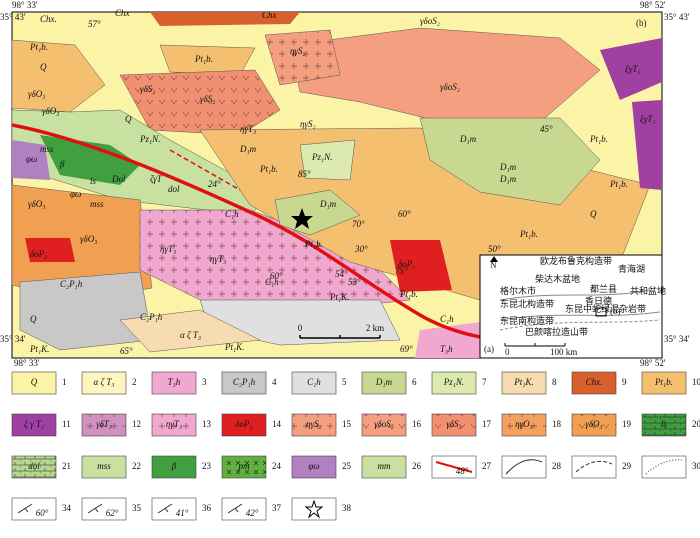  What do you see at coordinates (244, 466) in the screenshot?
I see `legend-label: pm` at bounding box center [244, 466].